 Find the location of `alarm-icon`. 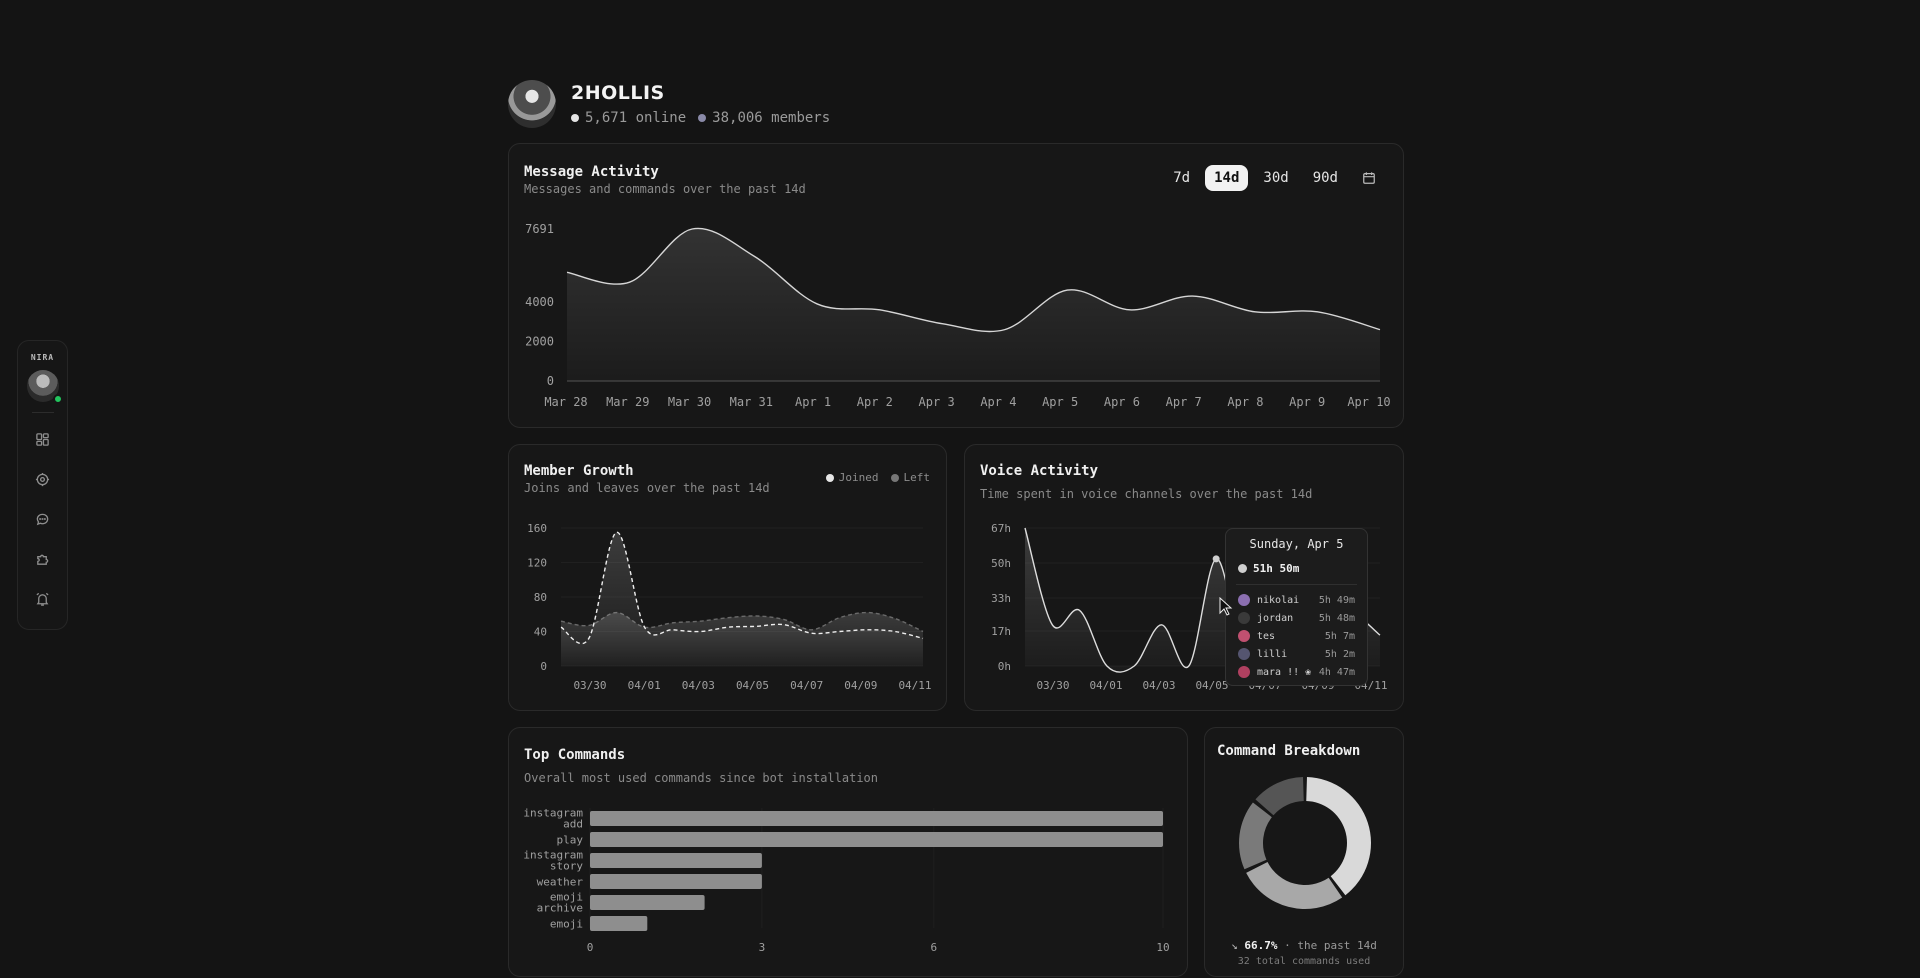

alarm-icon is located at coordinates (43, 599).